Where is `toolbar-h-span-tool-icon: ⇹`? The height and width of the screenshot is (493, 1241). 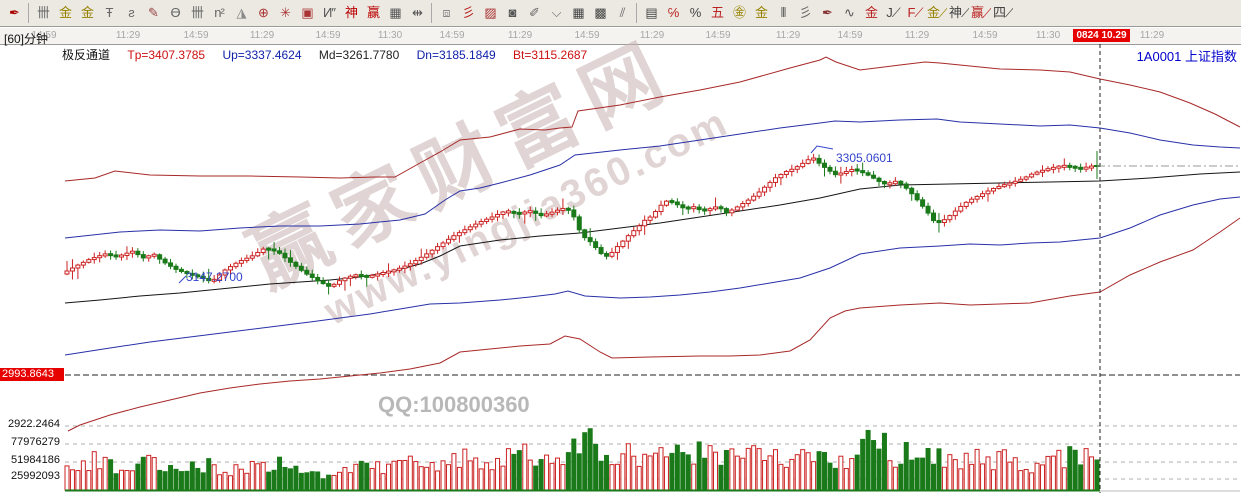
toolbar-h-span-tool-icon: ⇹ is located at coordinates (417, 12).